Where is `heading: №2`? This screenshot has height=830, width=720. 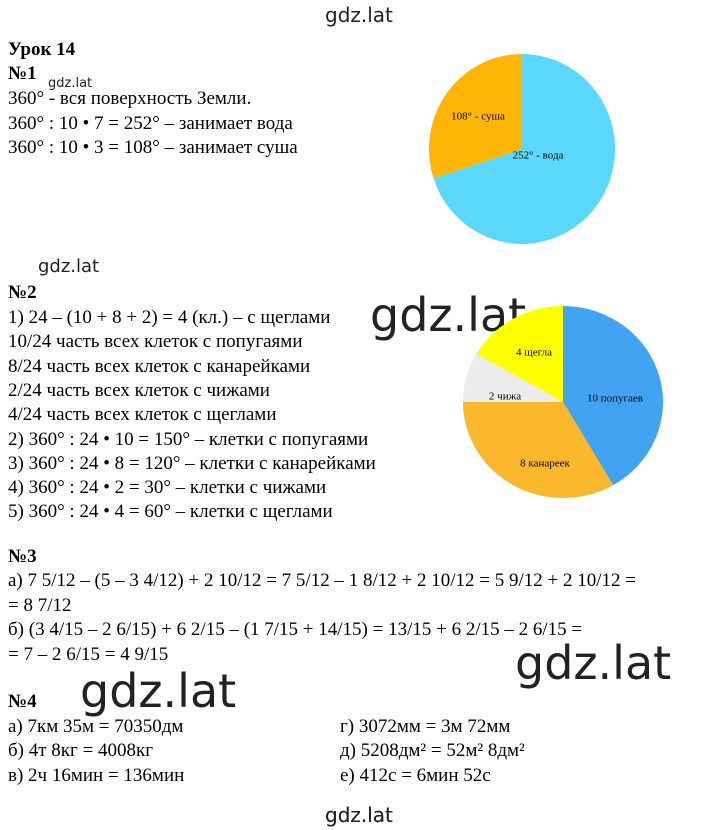 heading: №2 is located at coordinates (22, 292).